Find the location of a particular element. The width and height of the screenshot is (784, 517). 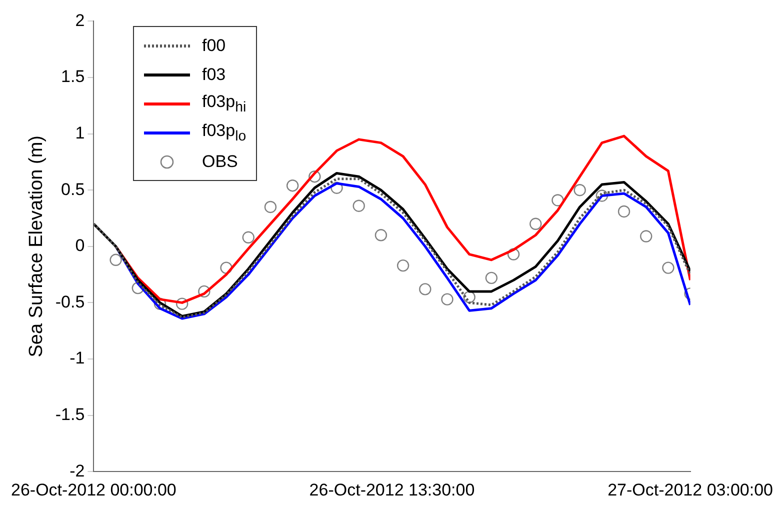

y-tick-label: 0.5 is located at coordinates (73, 189).